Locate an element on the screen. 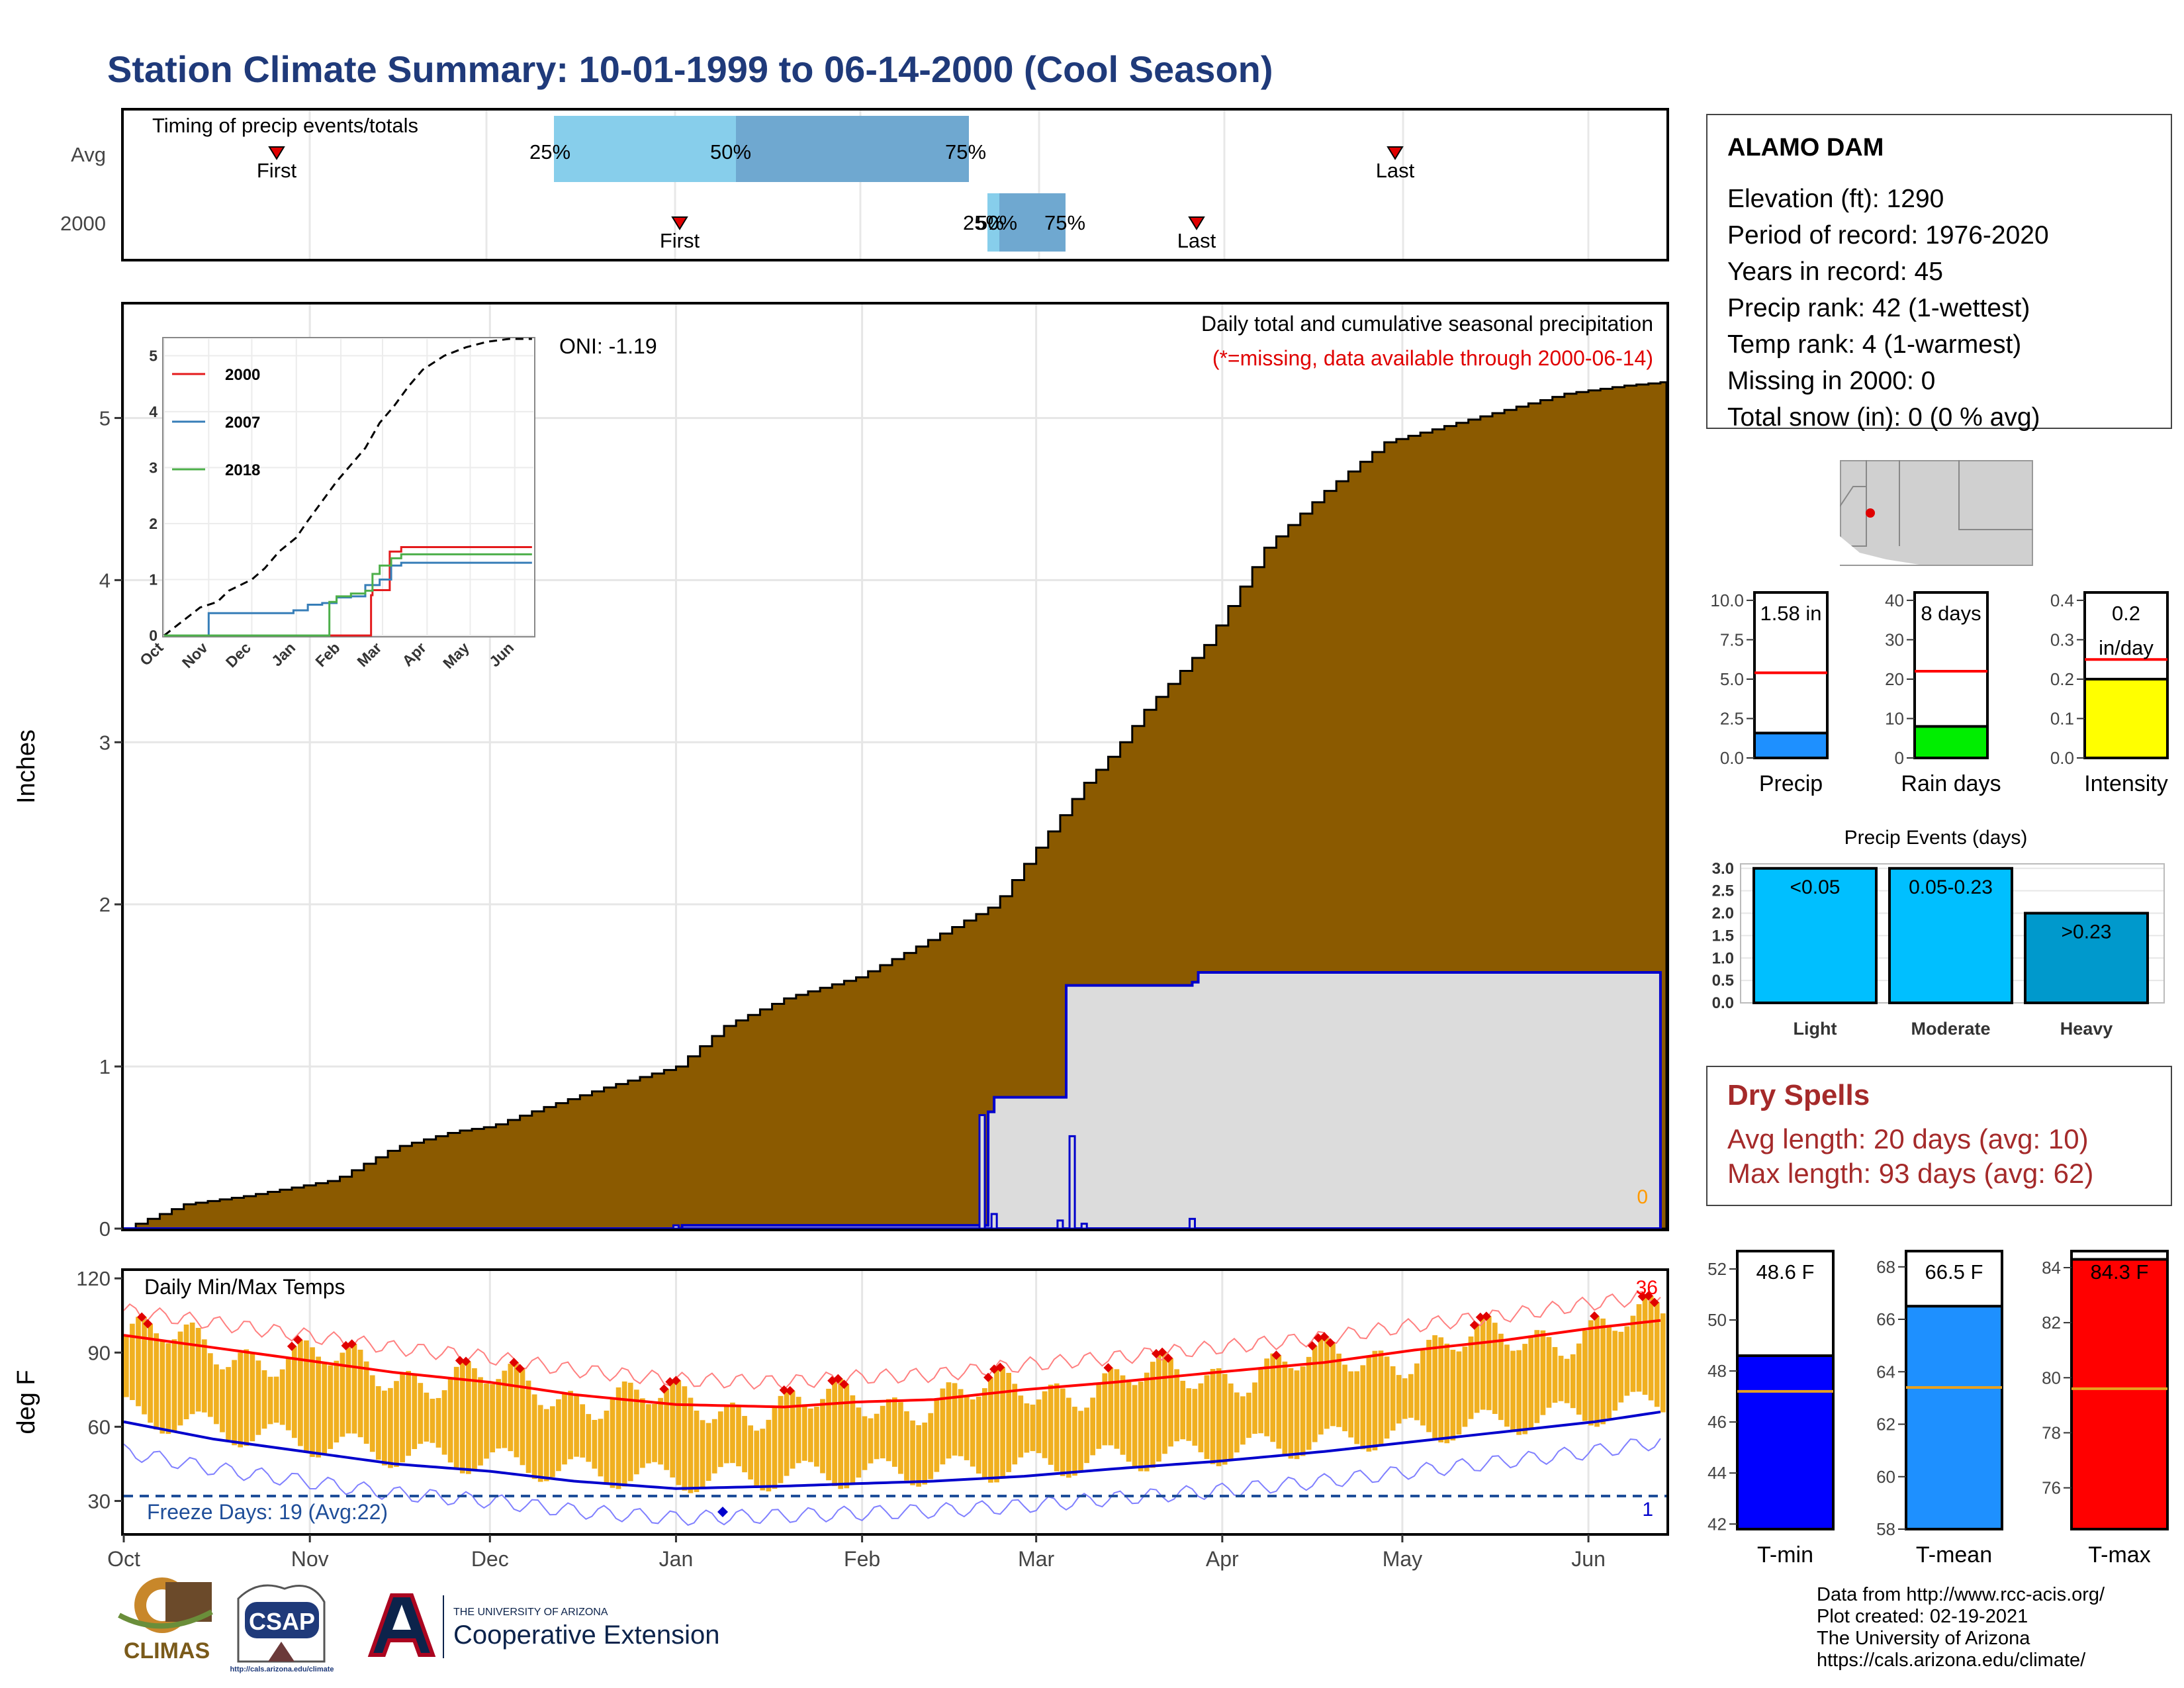 Image resolution: width=2184 pixels, height=1688 pixels. events-ytick-label: 1.5 is located at coordinates (1723, 936).